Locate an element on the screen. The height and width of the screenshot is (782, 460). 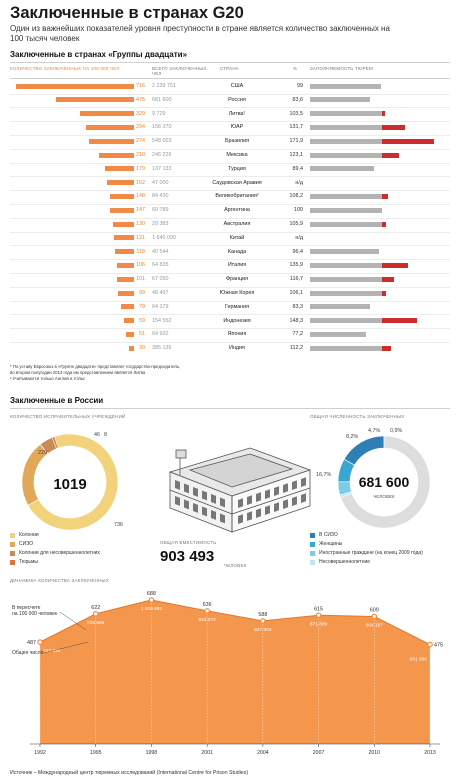
slice-label: 8,2% is located at coordinates (352, 437).